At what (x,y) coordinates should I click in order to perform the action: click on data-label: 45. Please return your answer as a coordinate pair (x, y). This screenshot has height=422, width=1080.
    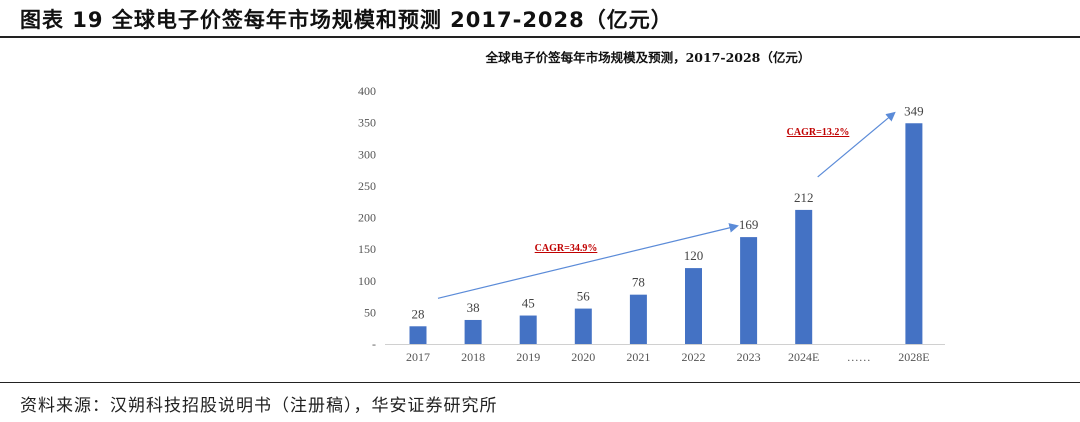
    Looking at the image, I should click on (528, 303).